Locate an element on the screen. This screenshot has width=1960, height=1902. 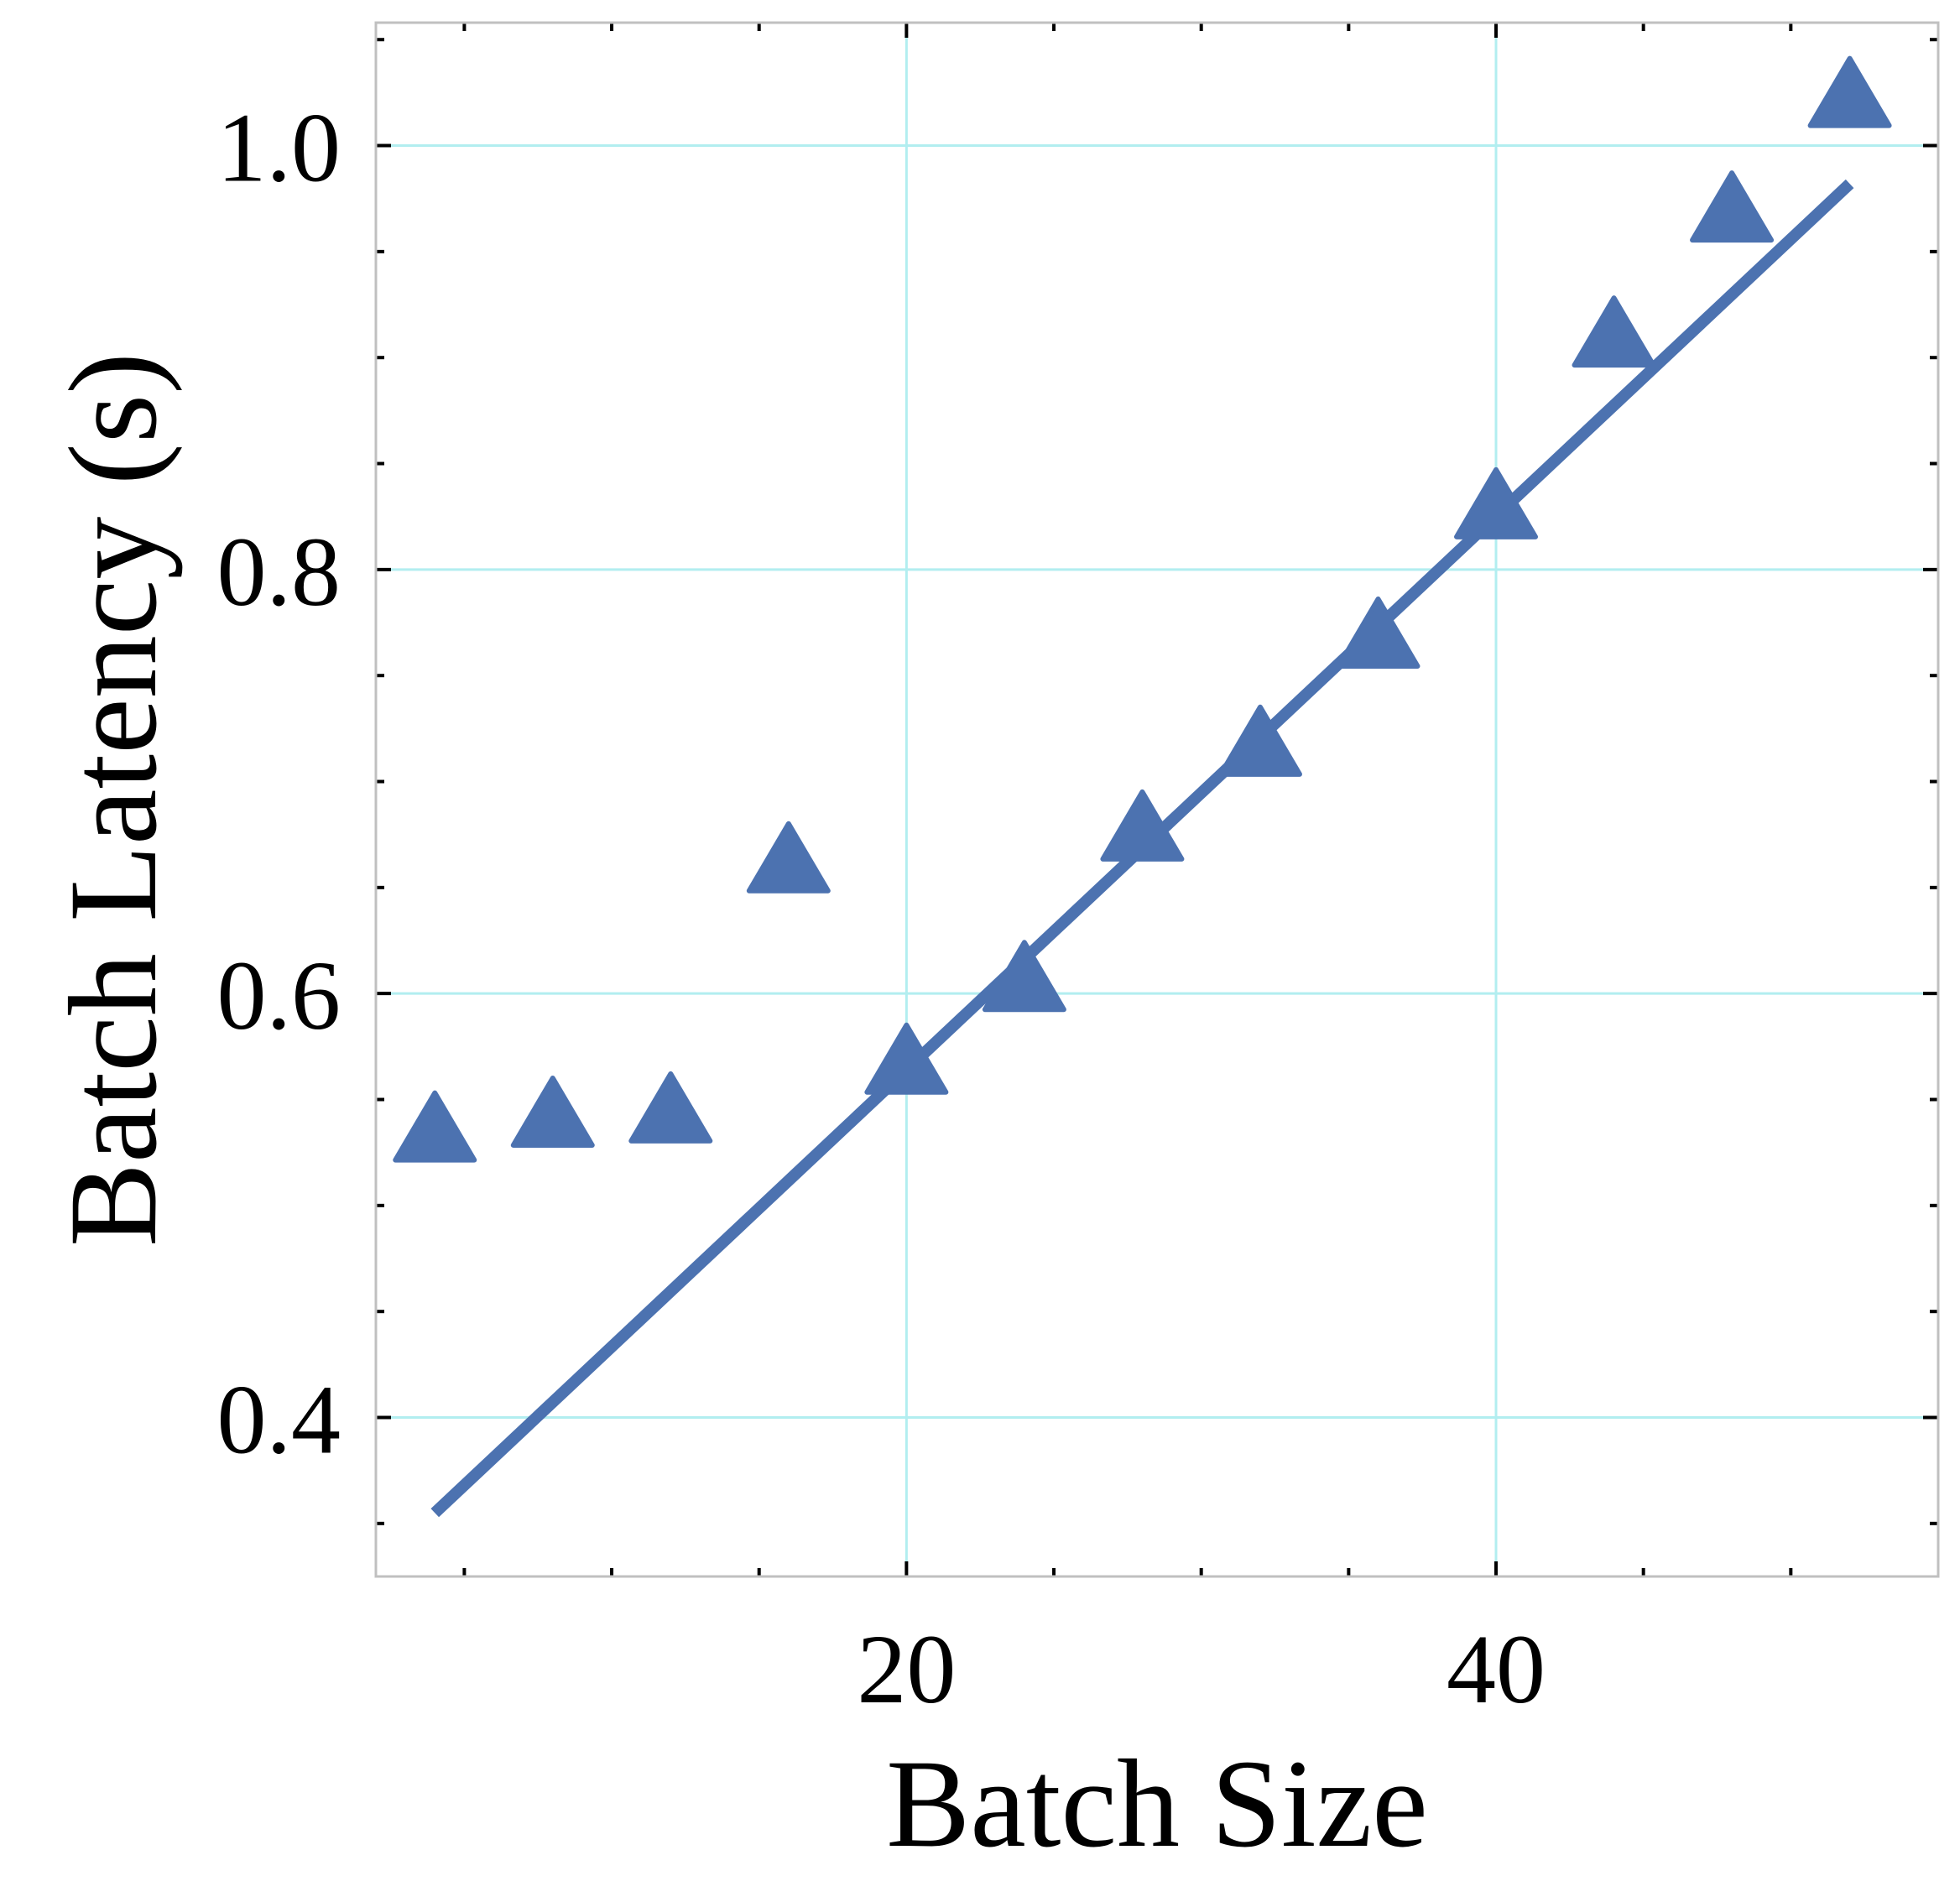
x-tick-label: 20 is located at coordinates (907, 1669).